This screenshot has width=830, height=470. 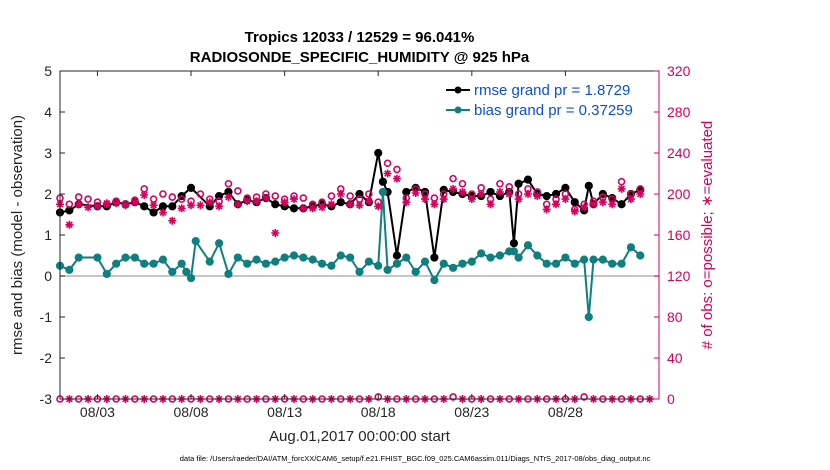 I want to click on y2-tick-label: 320, so click(x=679, y=71).